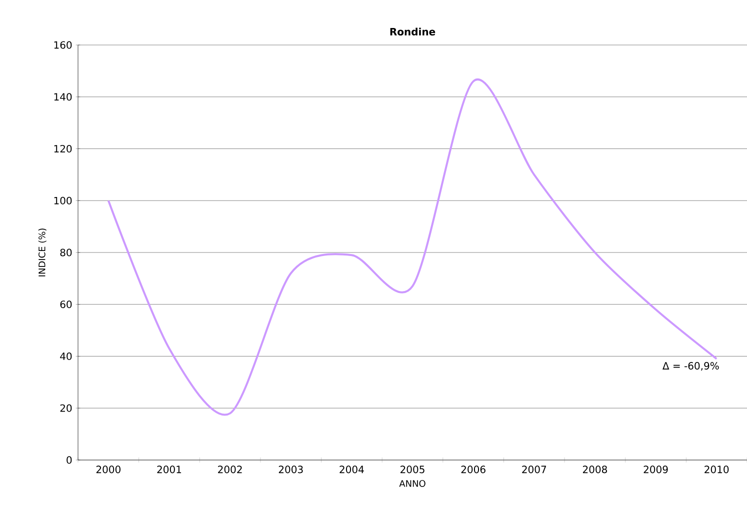 The height and width of the screenshot is (524, 747). What do you see at coordinates (42, 252) in the screenshot?
I see `y-axis-title: INDICE (%)` at bounding box center [42, 252].